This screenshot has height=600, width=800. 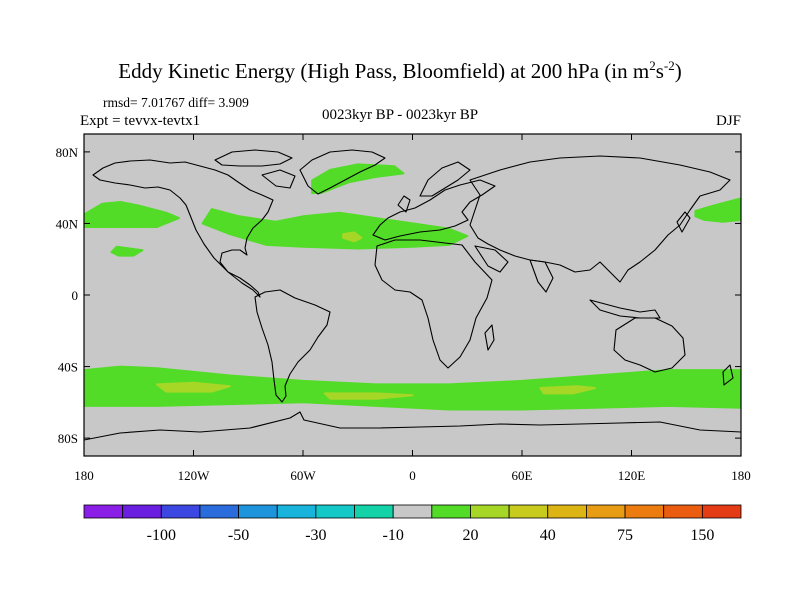 What do you see at coordinates (728, 121) in the screenshot?
I see `season-label: DJF` at bounding box center [728, 121].